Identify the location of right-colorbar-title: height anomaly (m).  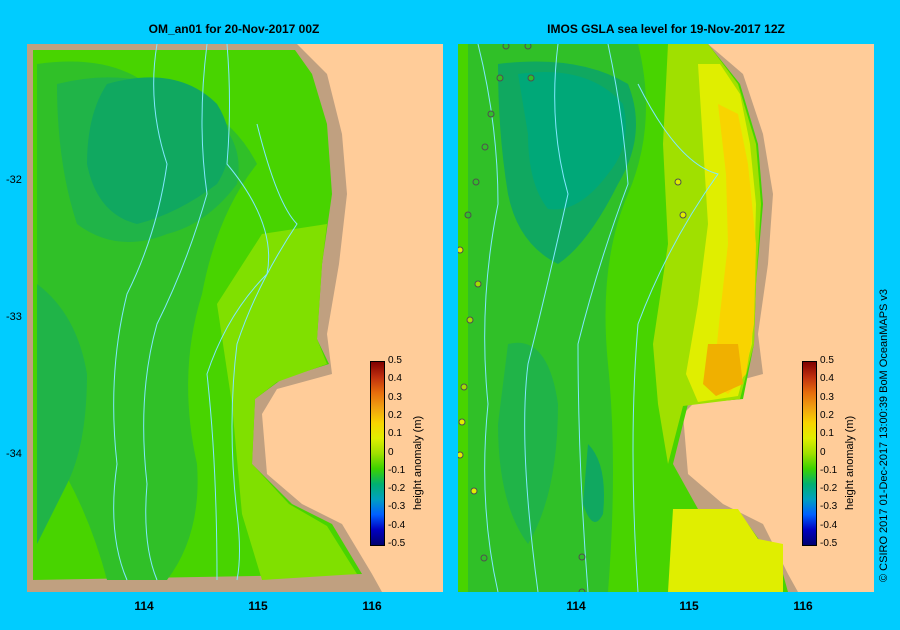
(850, 462).